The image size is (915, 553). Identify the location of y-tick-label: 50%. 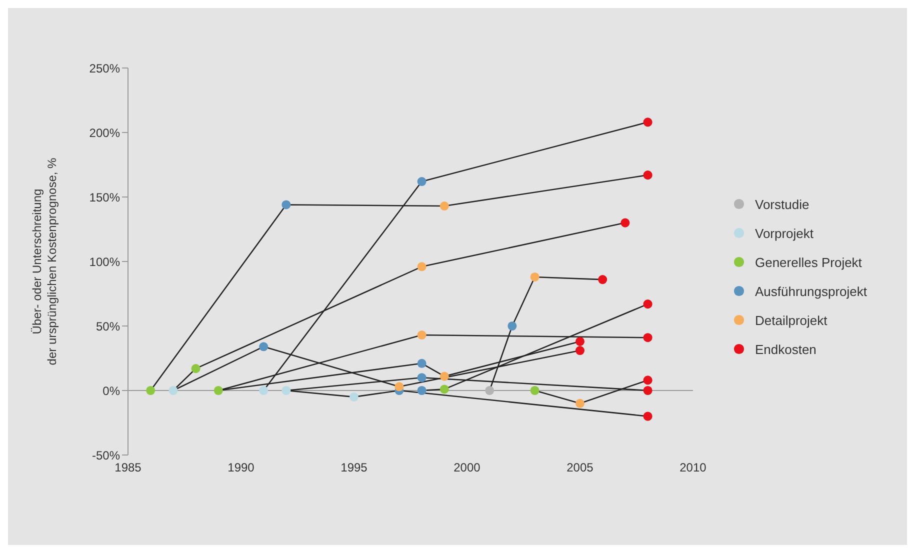
(108, 326).